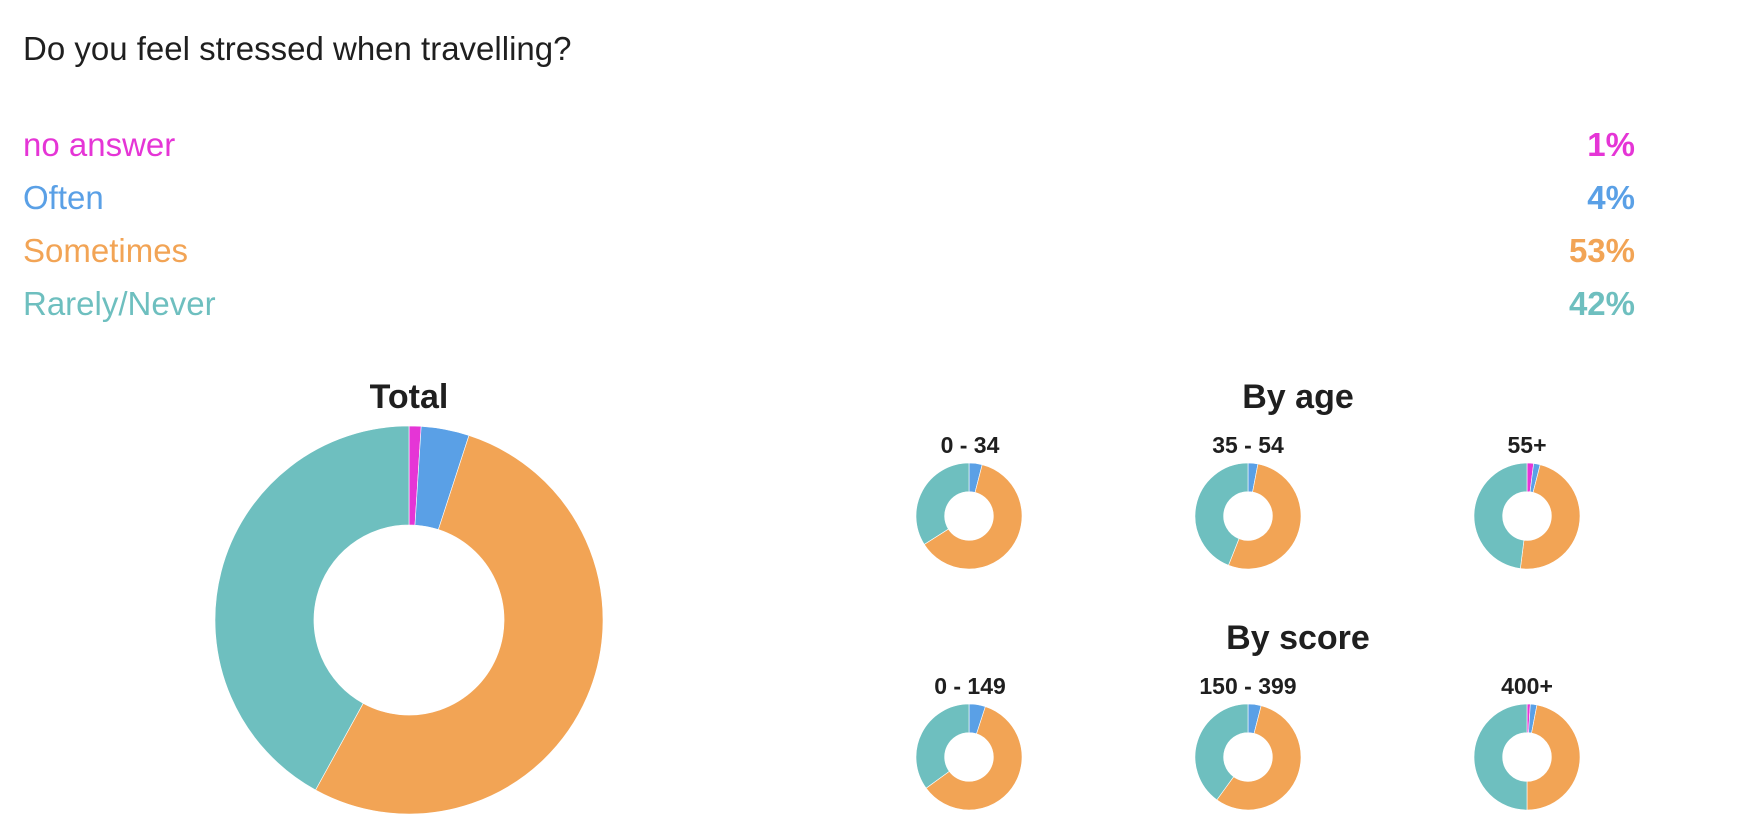 The width and height of the screenshot is (1737, 839). I want to click on age-55-plus-donut-chart, so click(1527, 516).